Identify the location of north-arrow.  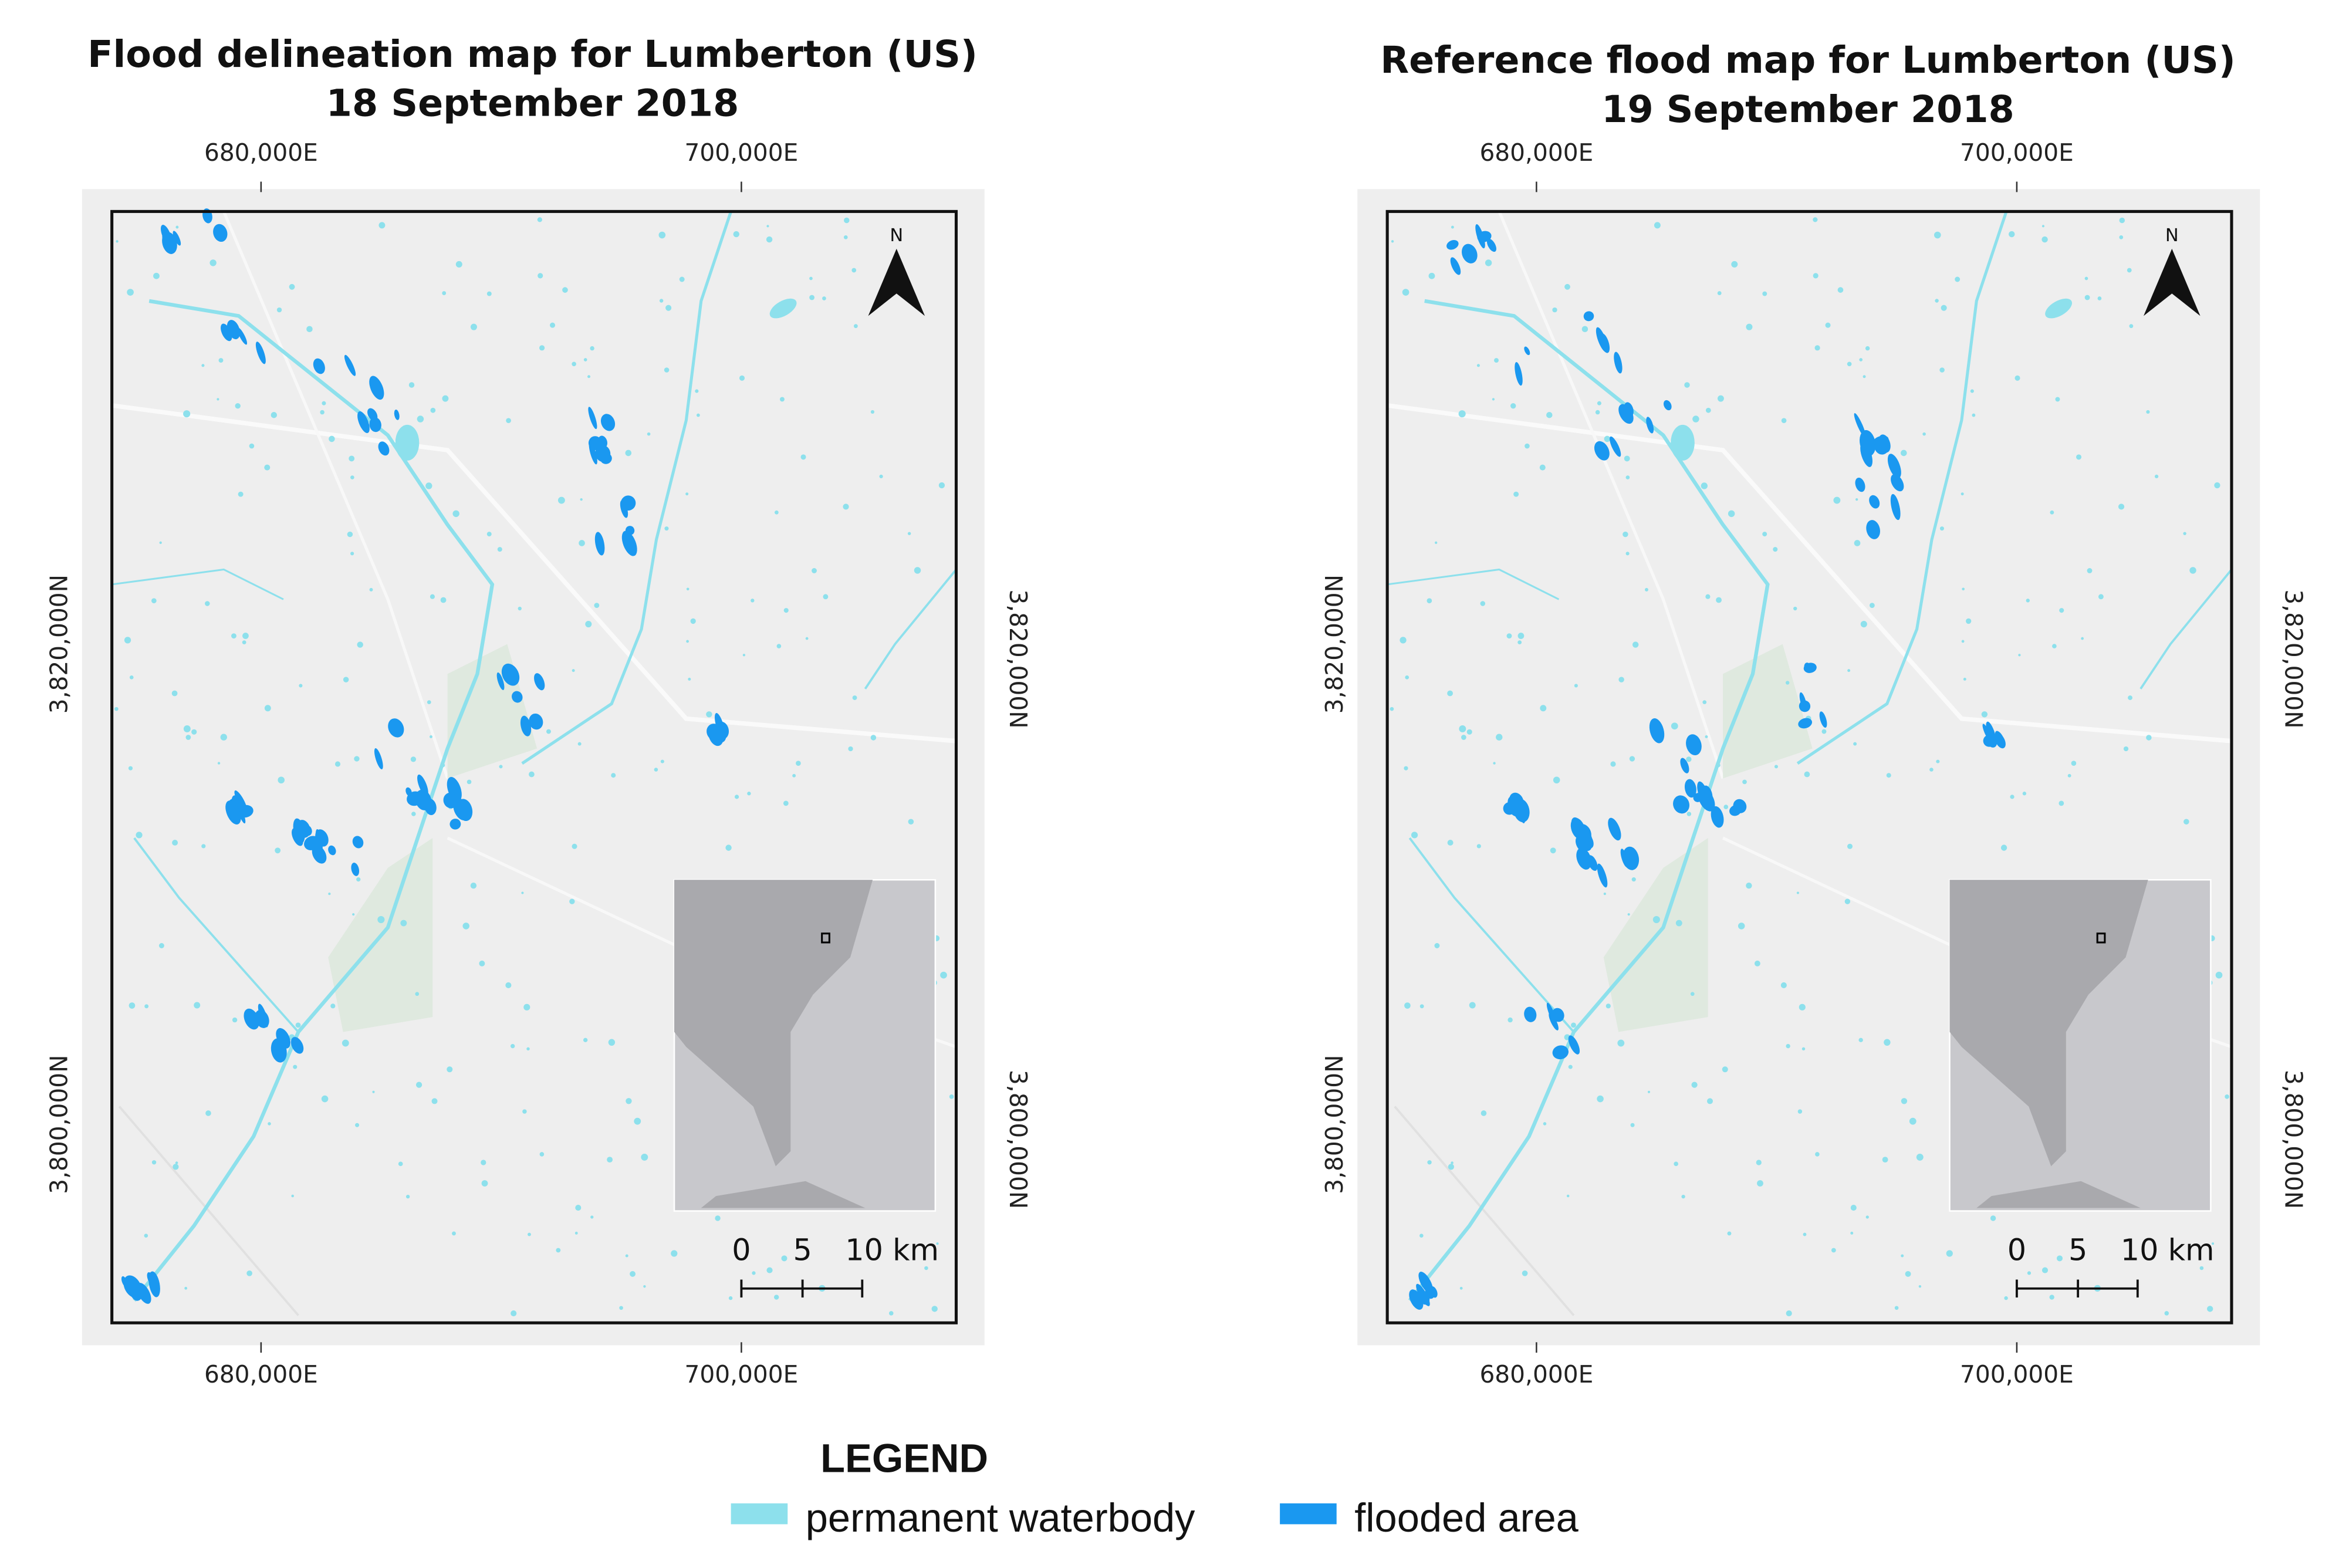
(2172, 282).